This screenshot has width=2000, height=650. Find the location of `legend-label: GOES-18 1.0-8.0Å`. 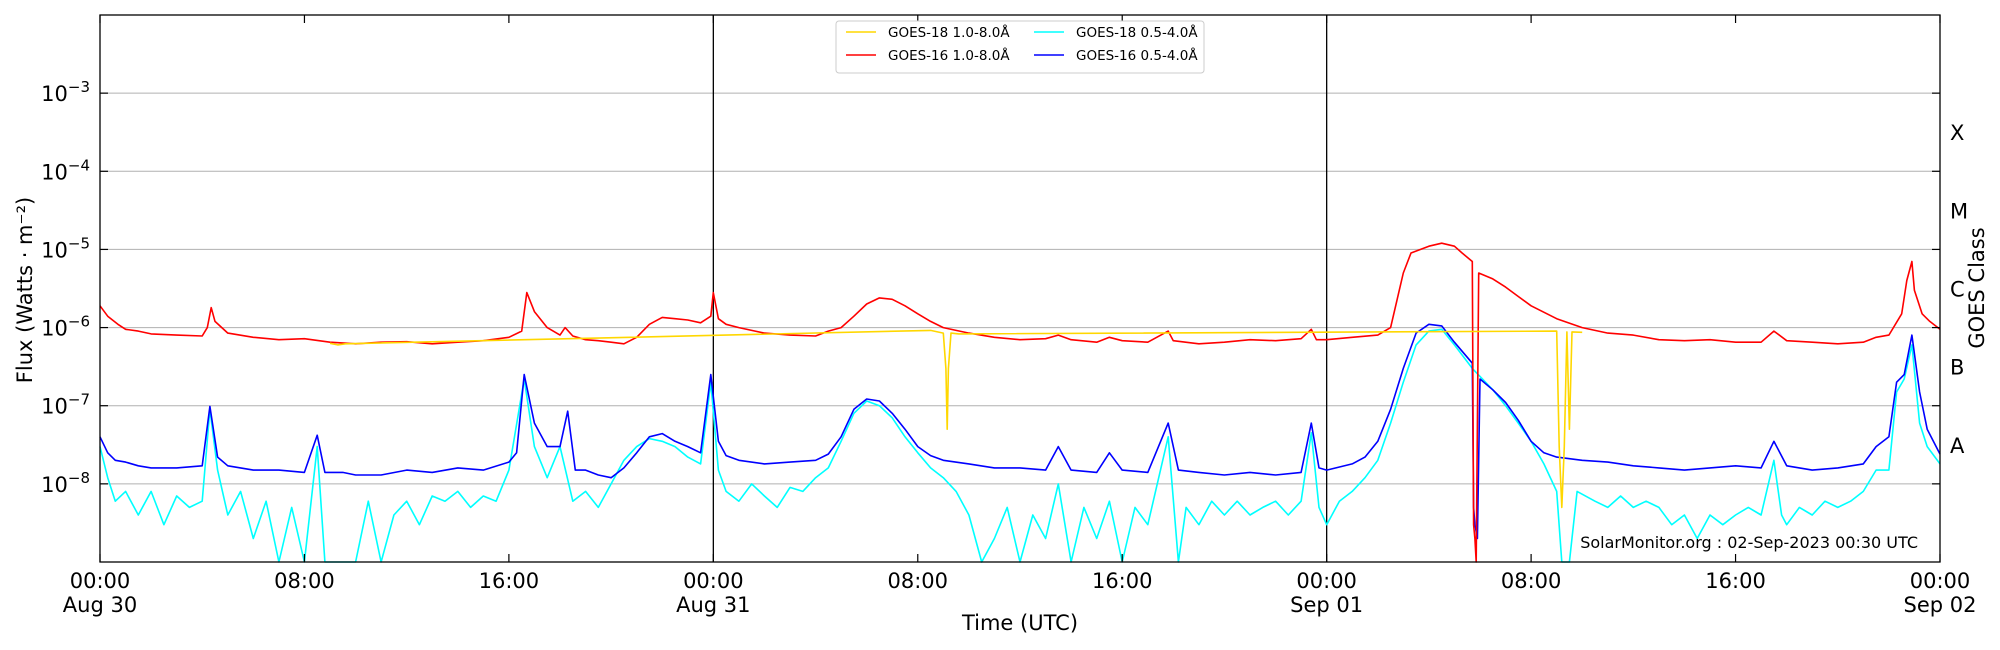

legend-label: GOES-18 1.0-8.0Å is located at coordinates (949, 32).